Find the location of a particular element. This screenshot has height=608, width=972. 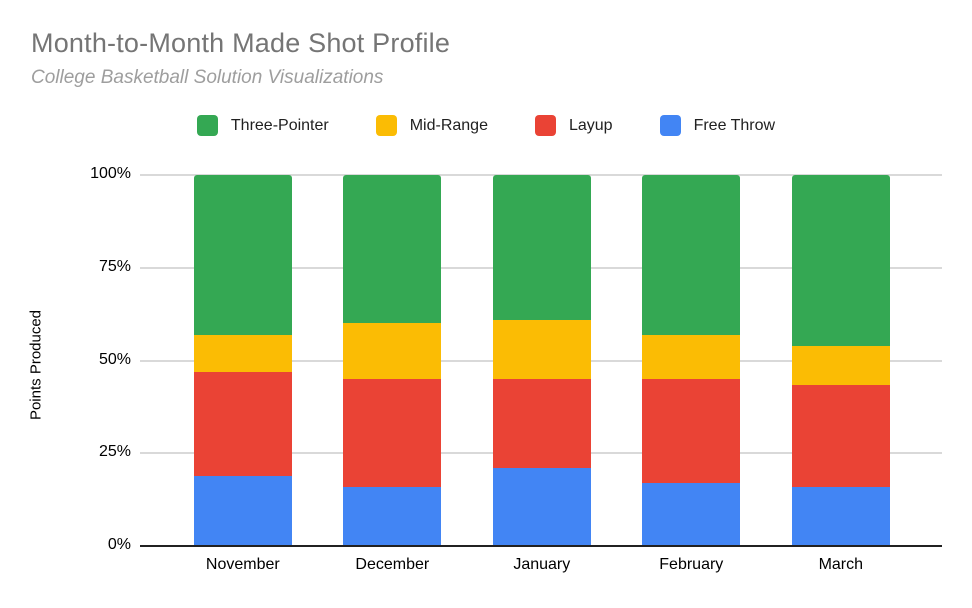

y-tick-label: 25% is located at coordinates (114, 452).